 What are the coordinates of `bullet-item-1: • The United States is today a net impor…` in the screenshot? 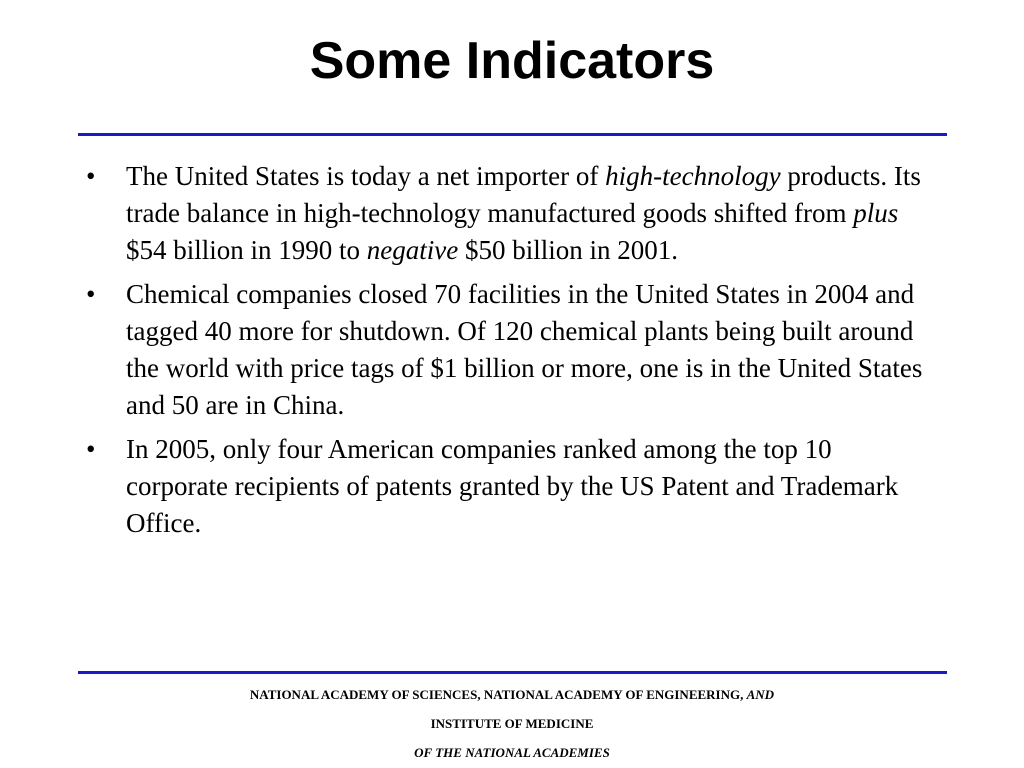 It's located at (511, 213).